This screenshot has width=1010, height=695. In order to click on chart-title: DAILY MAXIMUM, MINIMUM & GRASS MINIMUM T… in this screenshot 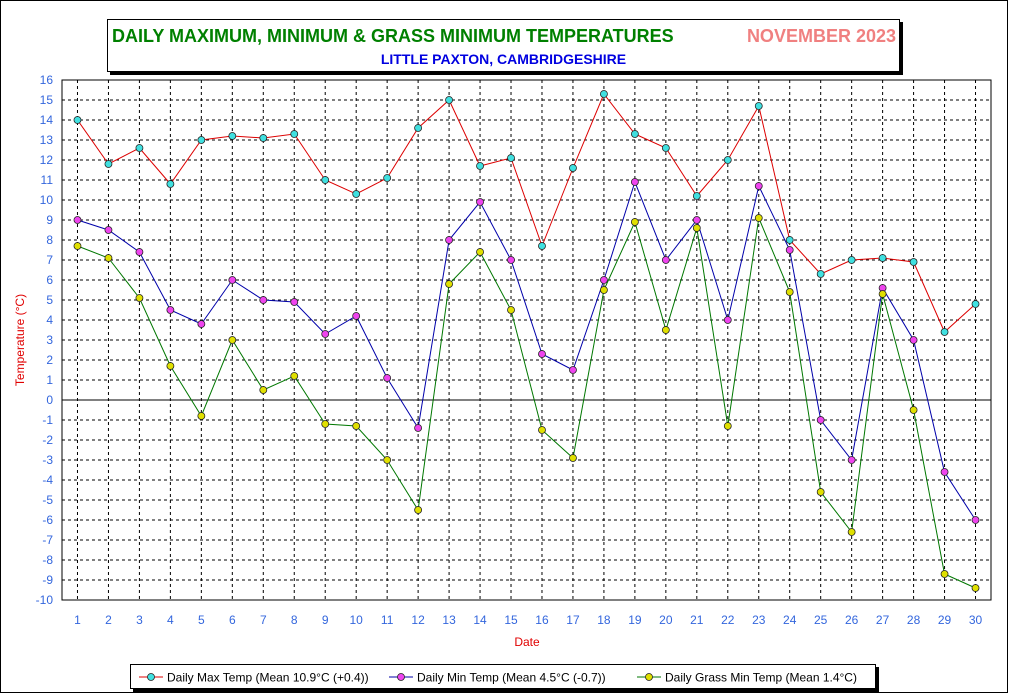, I will do `click(393, 36)`.